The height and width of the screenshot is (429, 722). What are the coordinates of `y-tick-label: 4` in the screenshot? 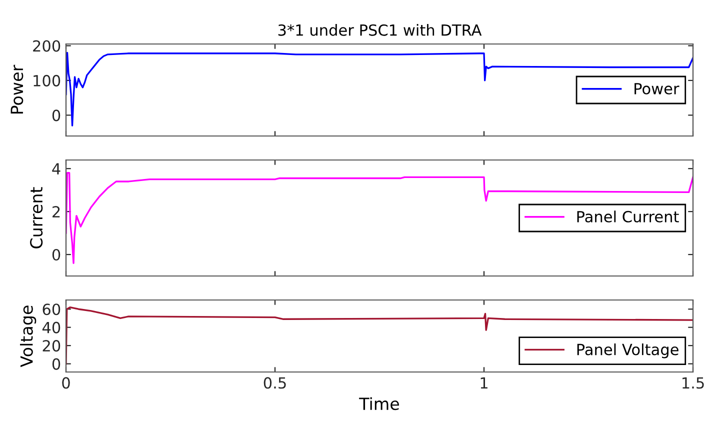 It's located at (56, 168).